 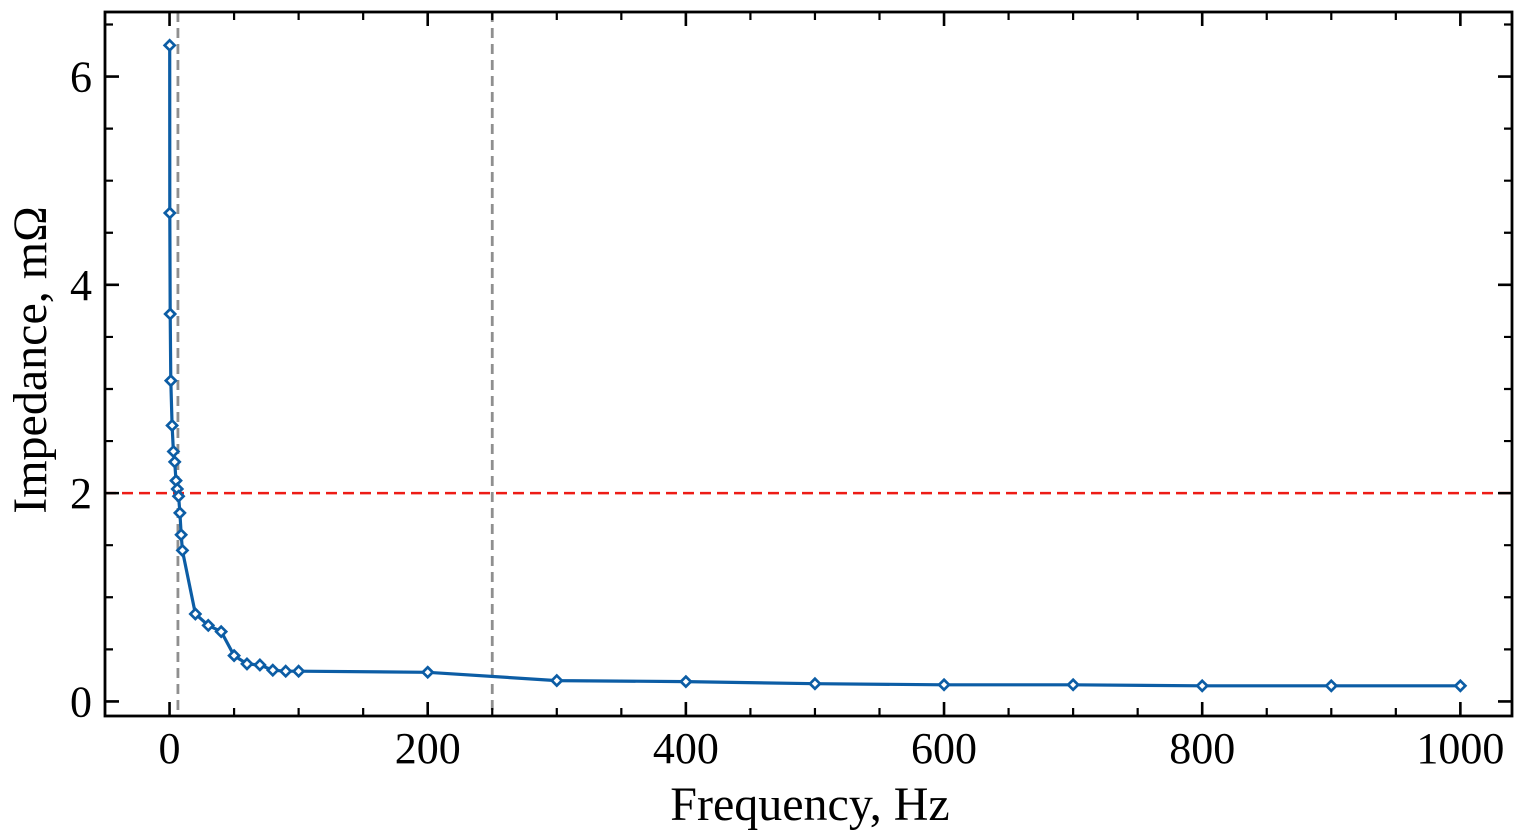 What do you see at coordinates (1202, 748) in the screenshot?
I see `x-tick-label: 800` at bounding box center [1202, 748].